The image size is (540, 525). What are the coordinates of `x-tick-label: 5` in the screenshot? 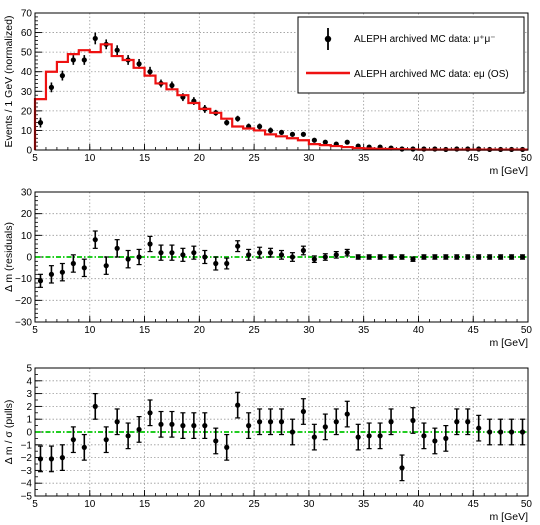 It's located at (35, 504).